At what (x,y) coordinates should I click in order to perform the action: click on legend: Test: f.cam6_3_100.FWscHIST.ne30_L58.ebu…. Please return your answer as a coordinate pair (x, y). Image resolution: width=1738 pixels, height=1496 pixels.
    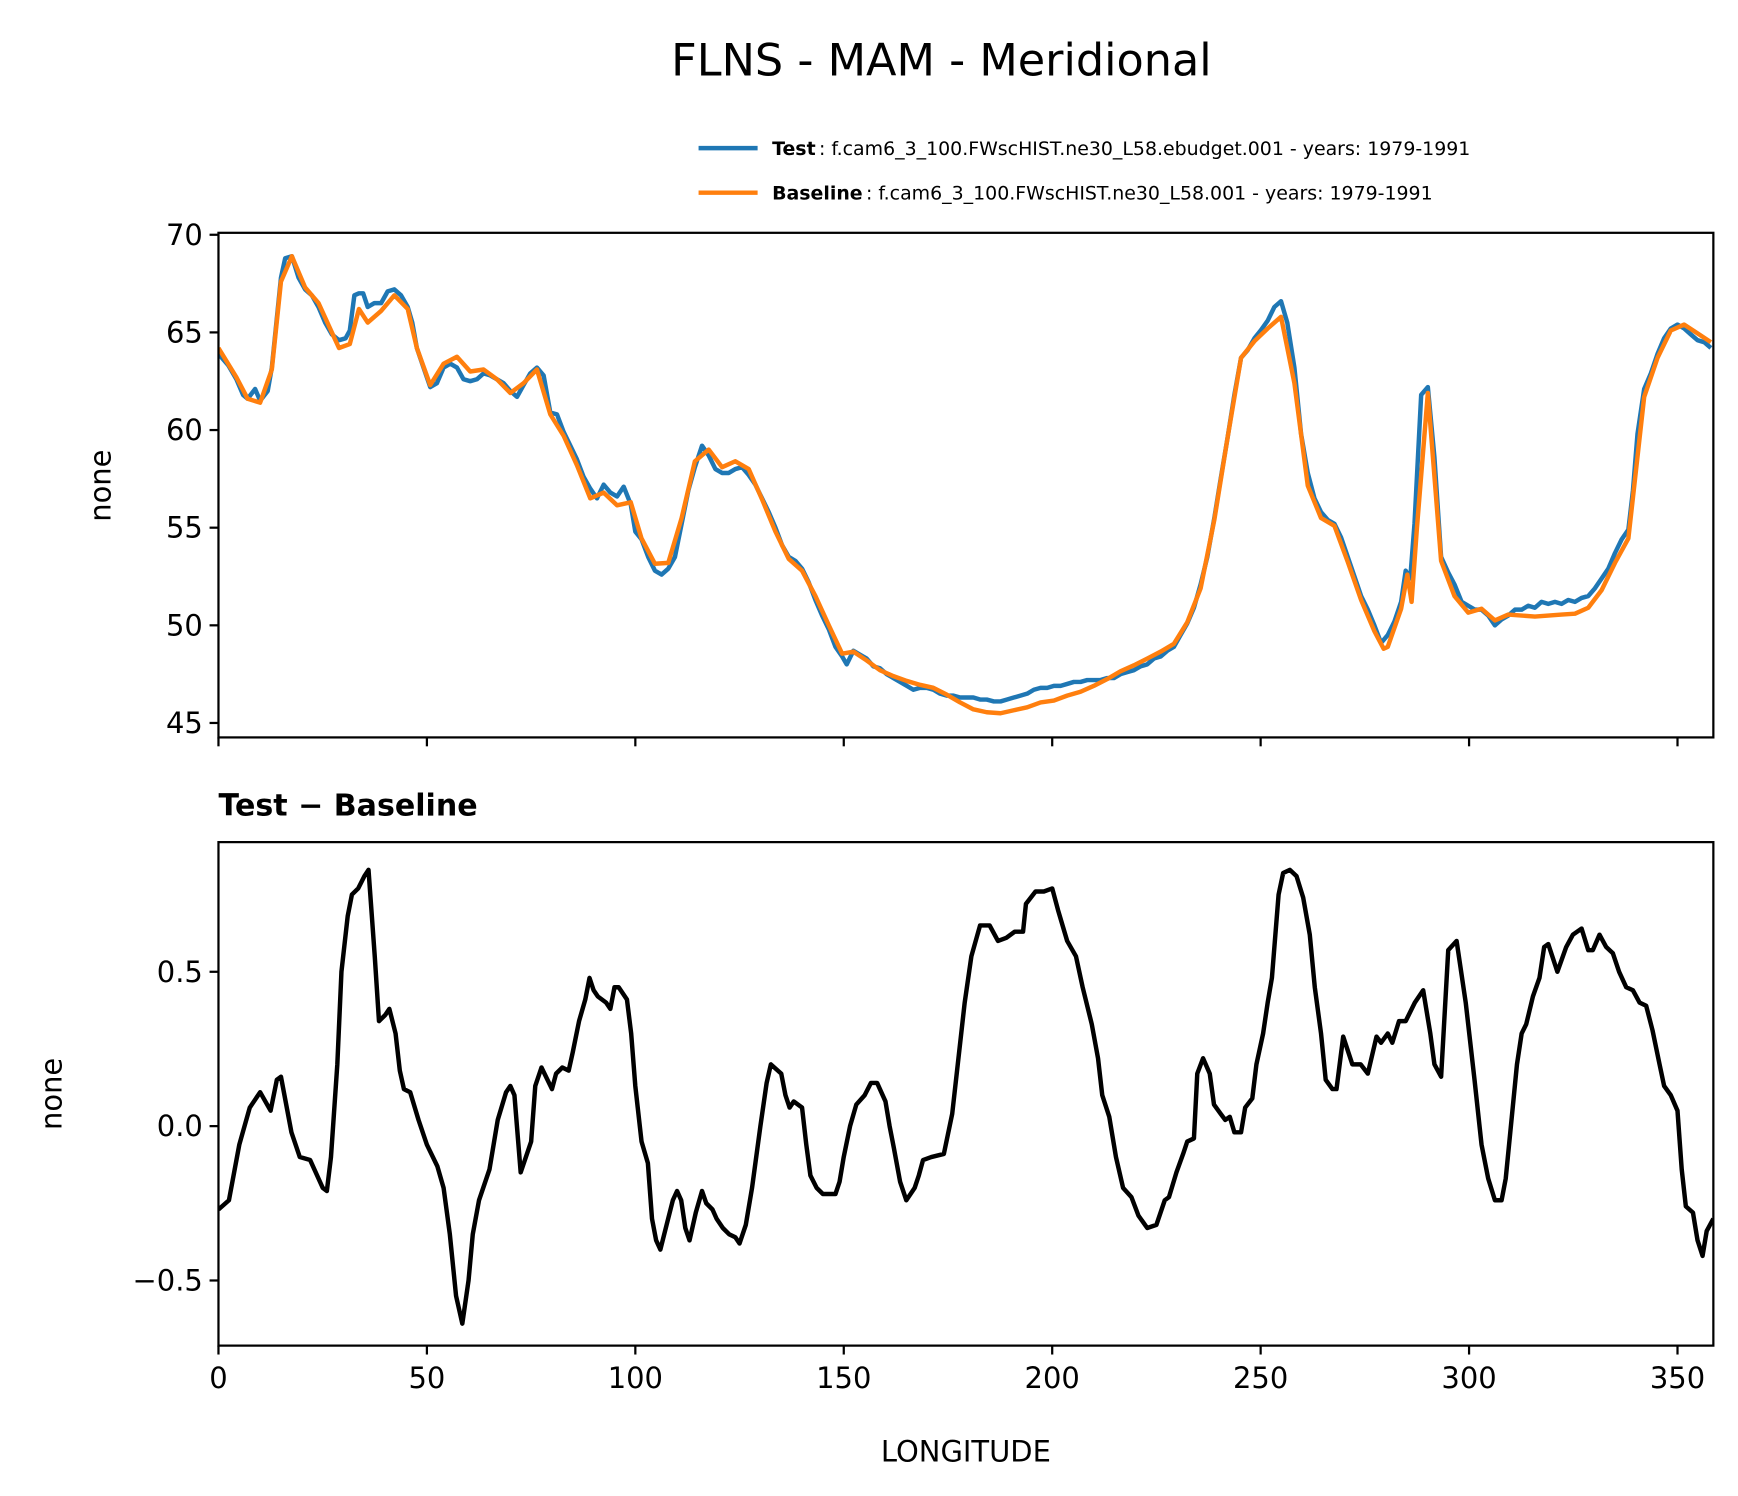
    Looking at the image, I should click on (1084, 171).